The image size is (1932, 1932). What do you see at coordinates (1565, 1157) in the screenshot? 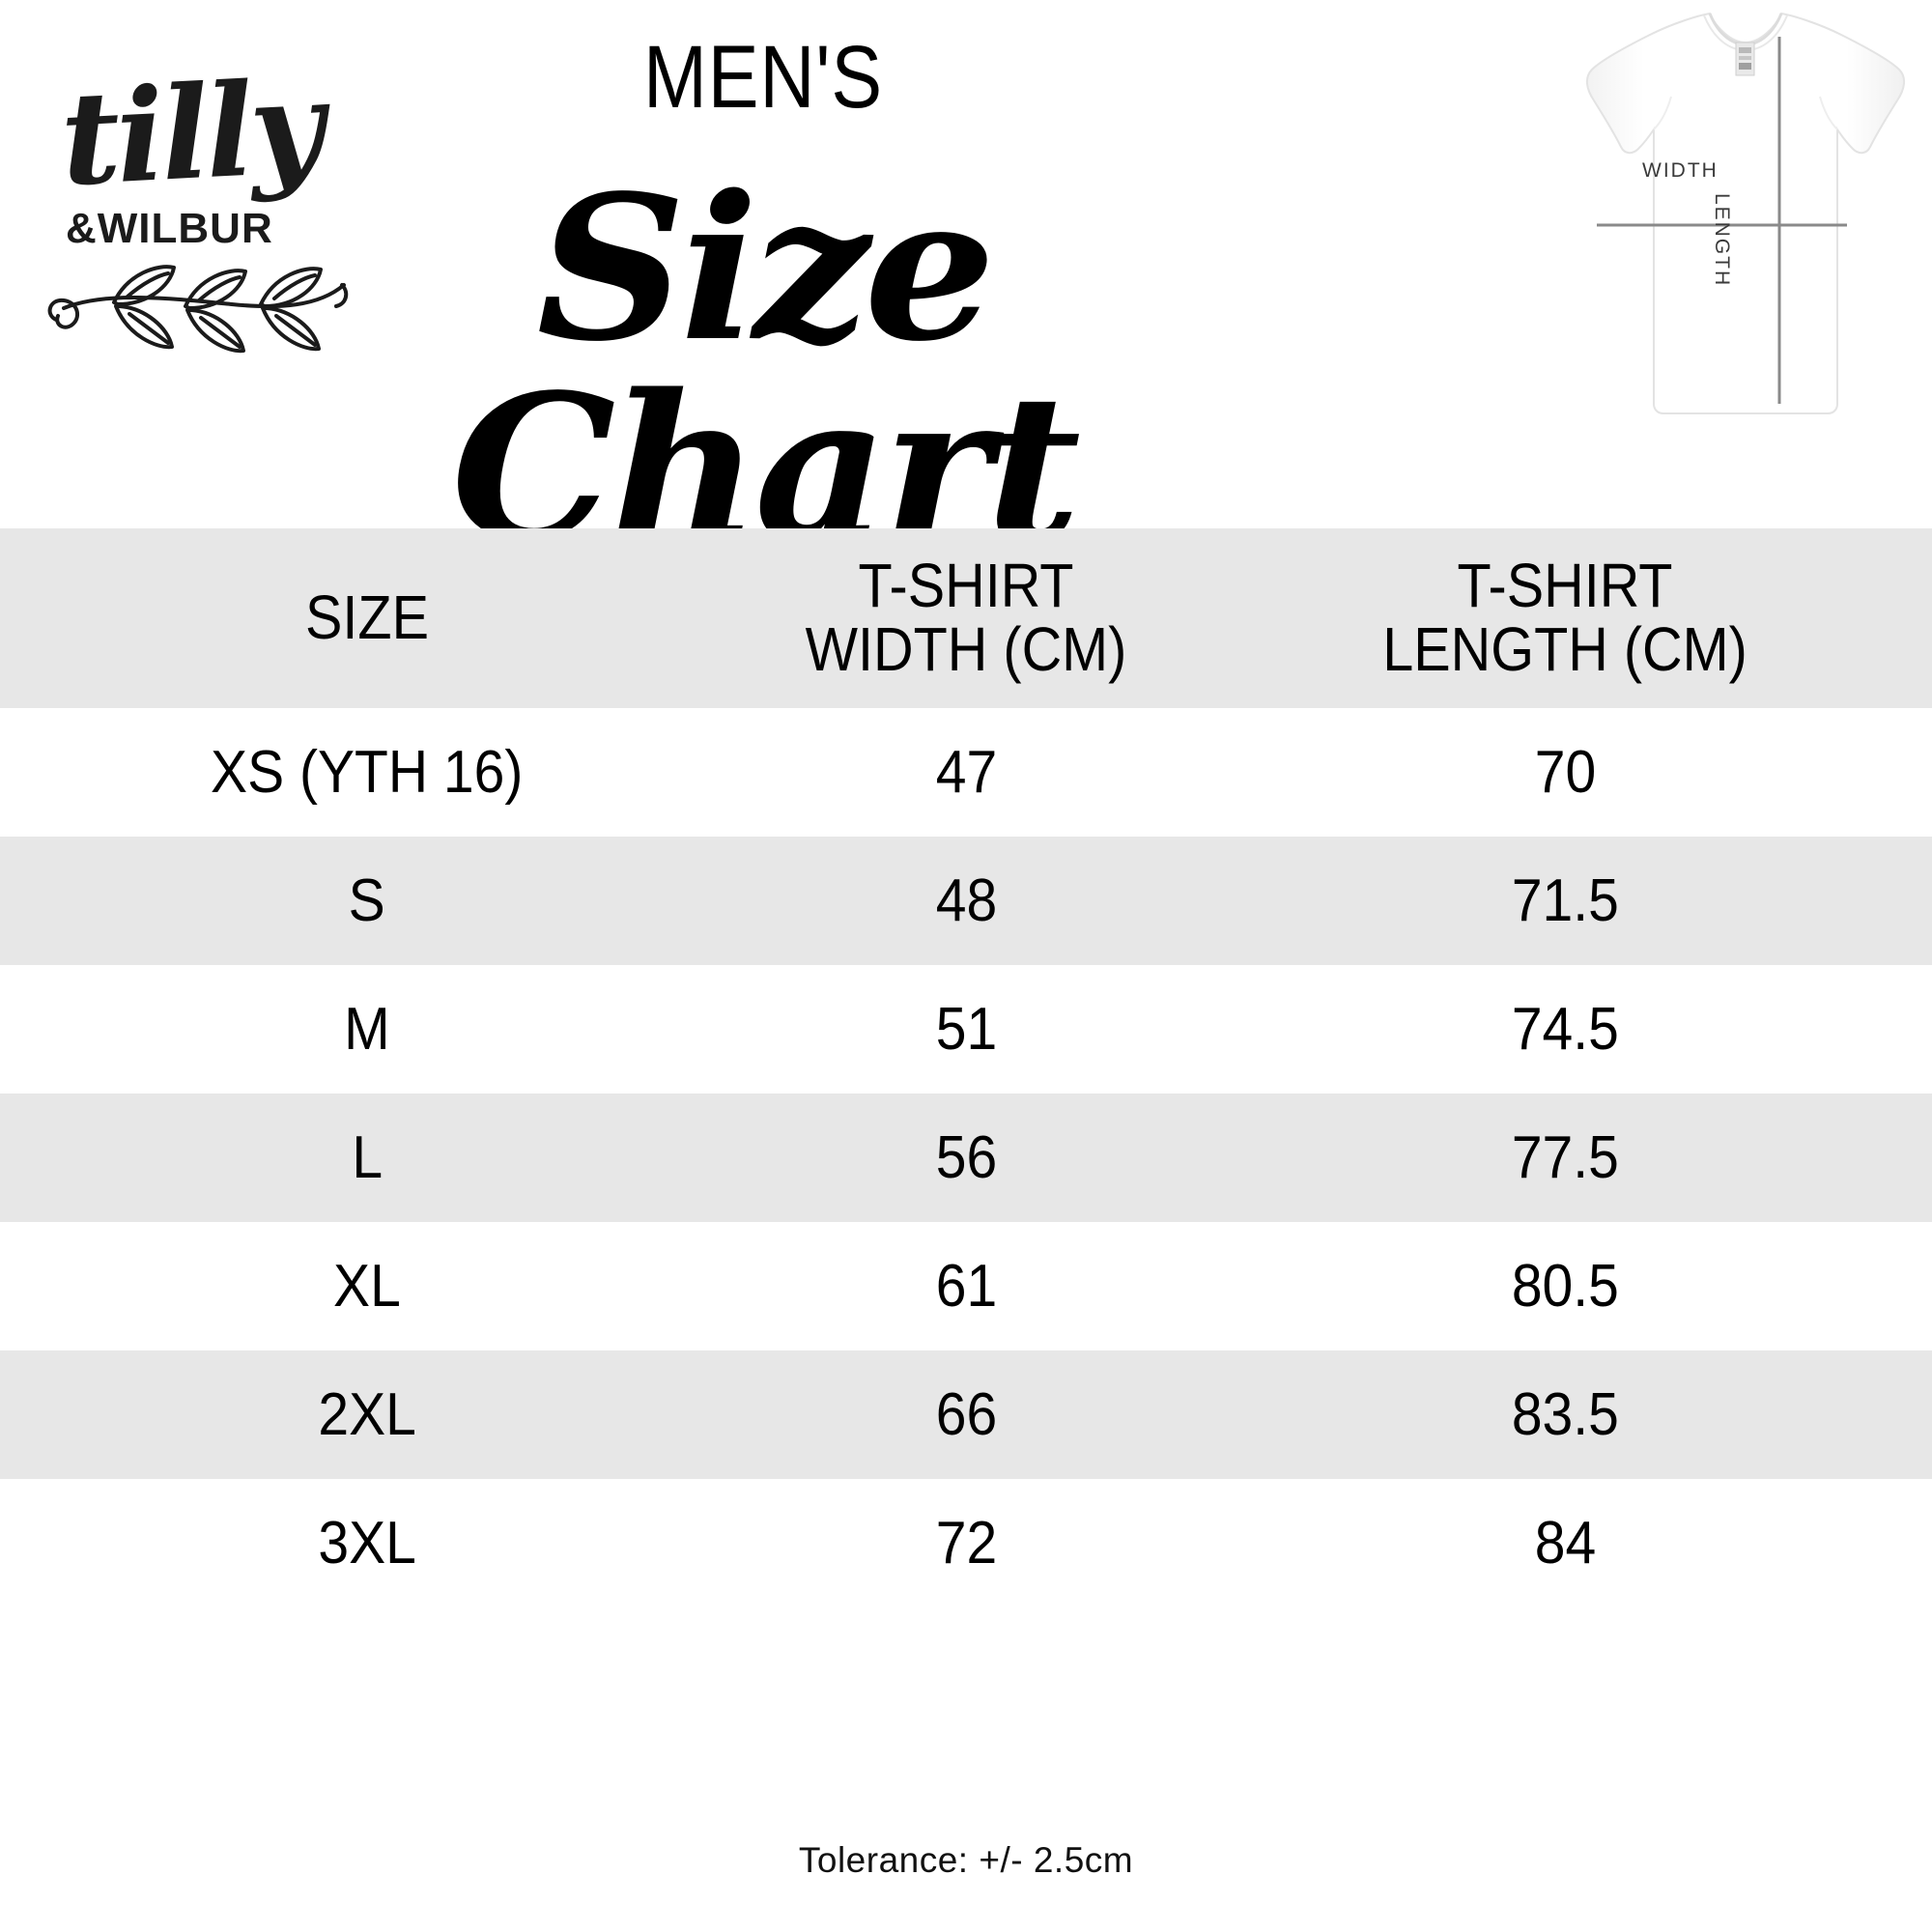
I see `cell-length: 77.5` at bounding box center [1565, 1157].